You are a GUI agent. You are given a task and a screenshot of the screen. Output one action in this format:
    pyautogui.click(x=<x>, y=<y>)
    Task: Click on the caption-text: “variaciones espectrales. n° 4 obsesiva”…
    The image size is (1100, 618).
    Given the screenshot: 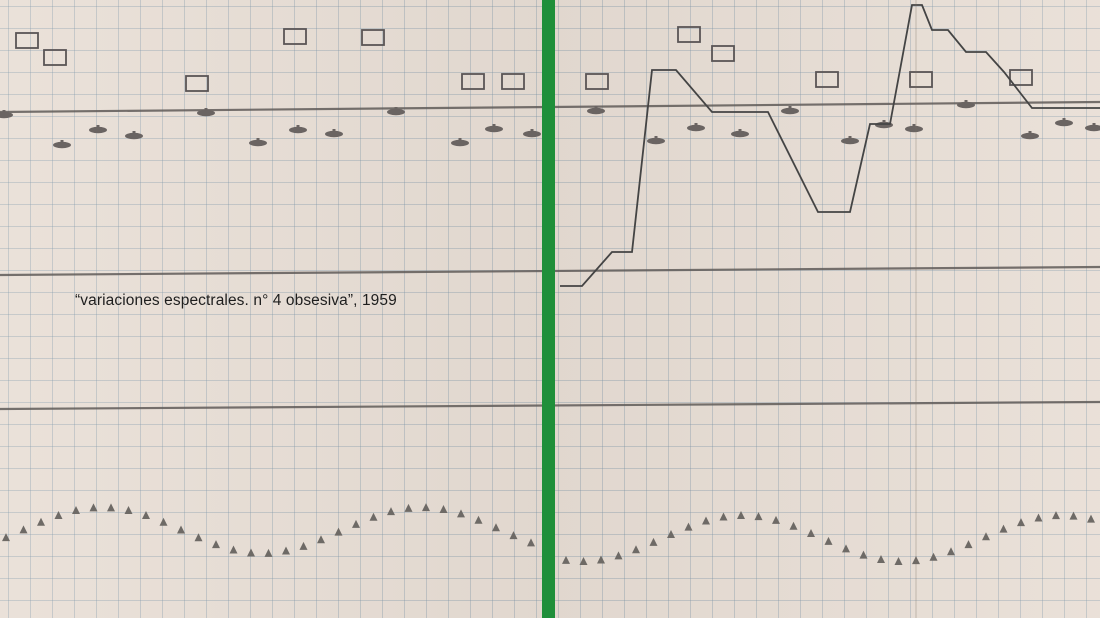 What is the action you would take?
    pyautogui.click(x=236, y=300)
    